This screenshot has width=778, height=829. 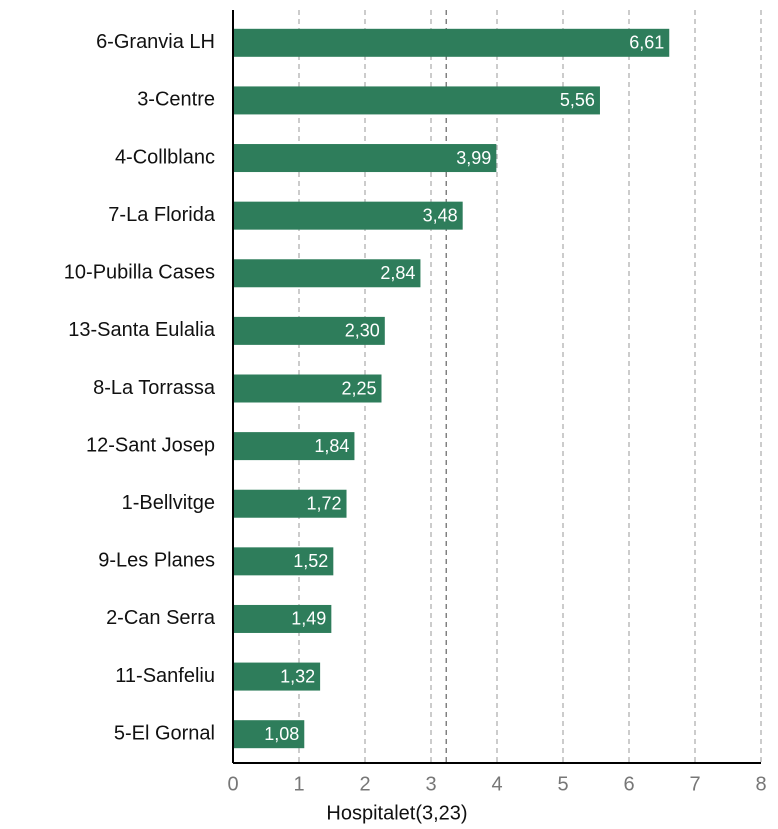 I want to click on y-tick-label: 1-Bellvitge, so click(x=168, y=503).